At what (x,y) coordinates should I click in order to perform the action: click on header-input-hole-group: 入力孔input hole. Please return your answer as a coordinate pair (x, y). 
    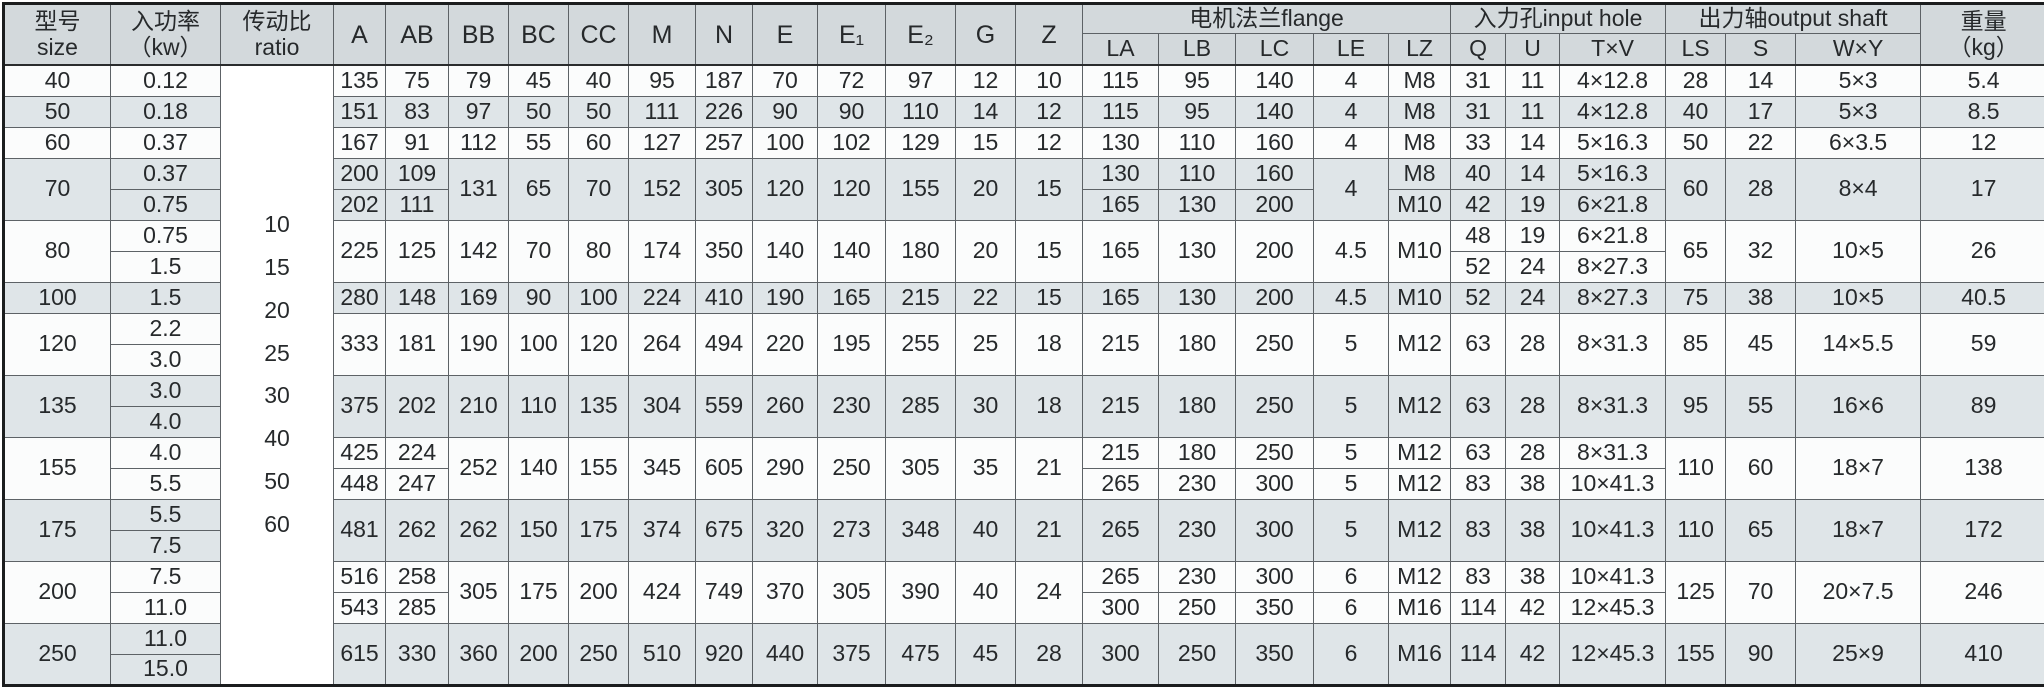
    Looking at the image, I should click on (1558, 18).